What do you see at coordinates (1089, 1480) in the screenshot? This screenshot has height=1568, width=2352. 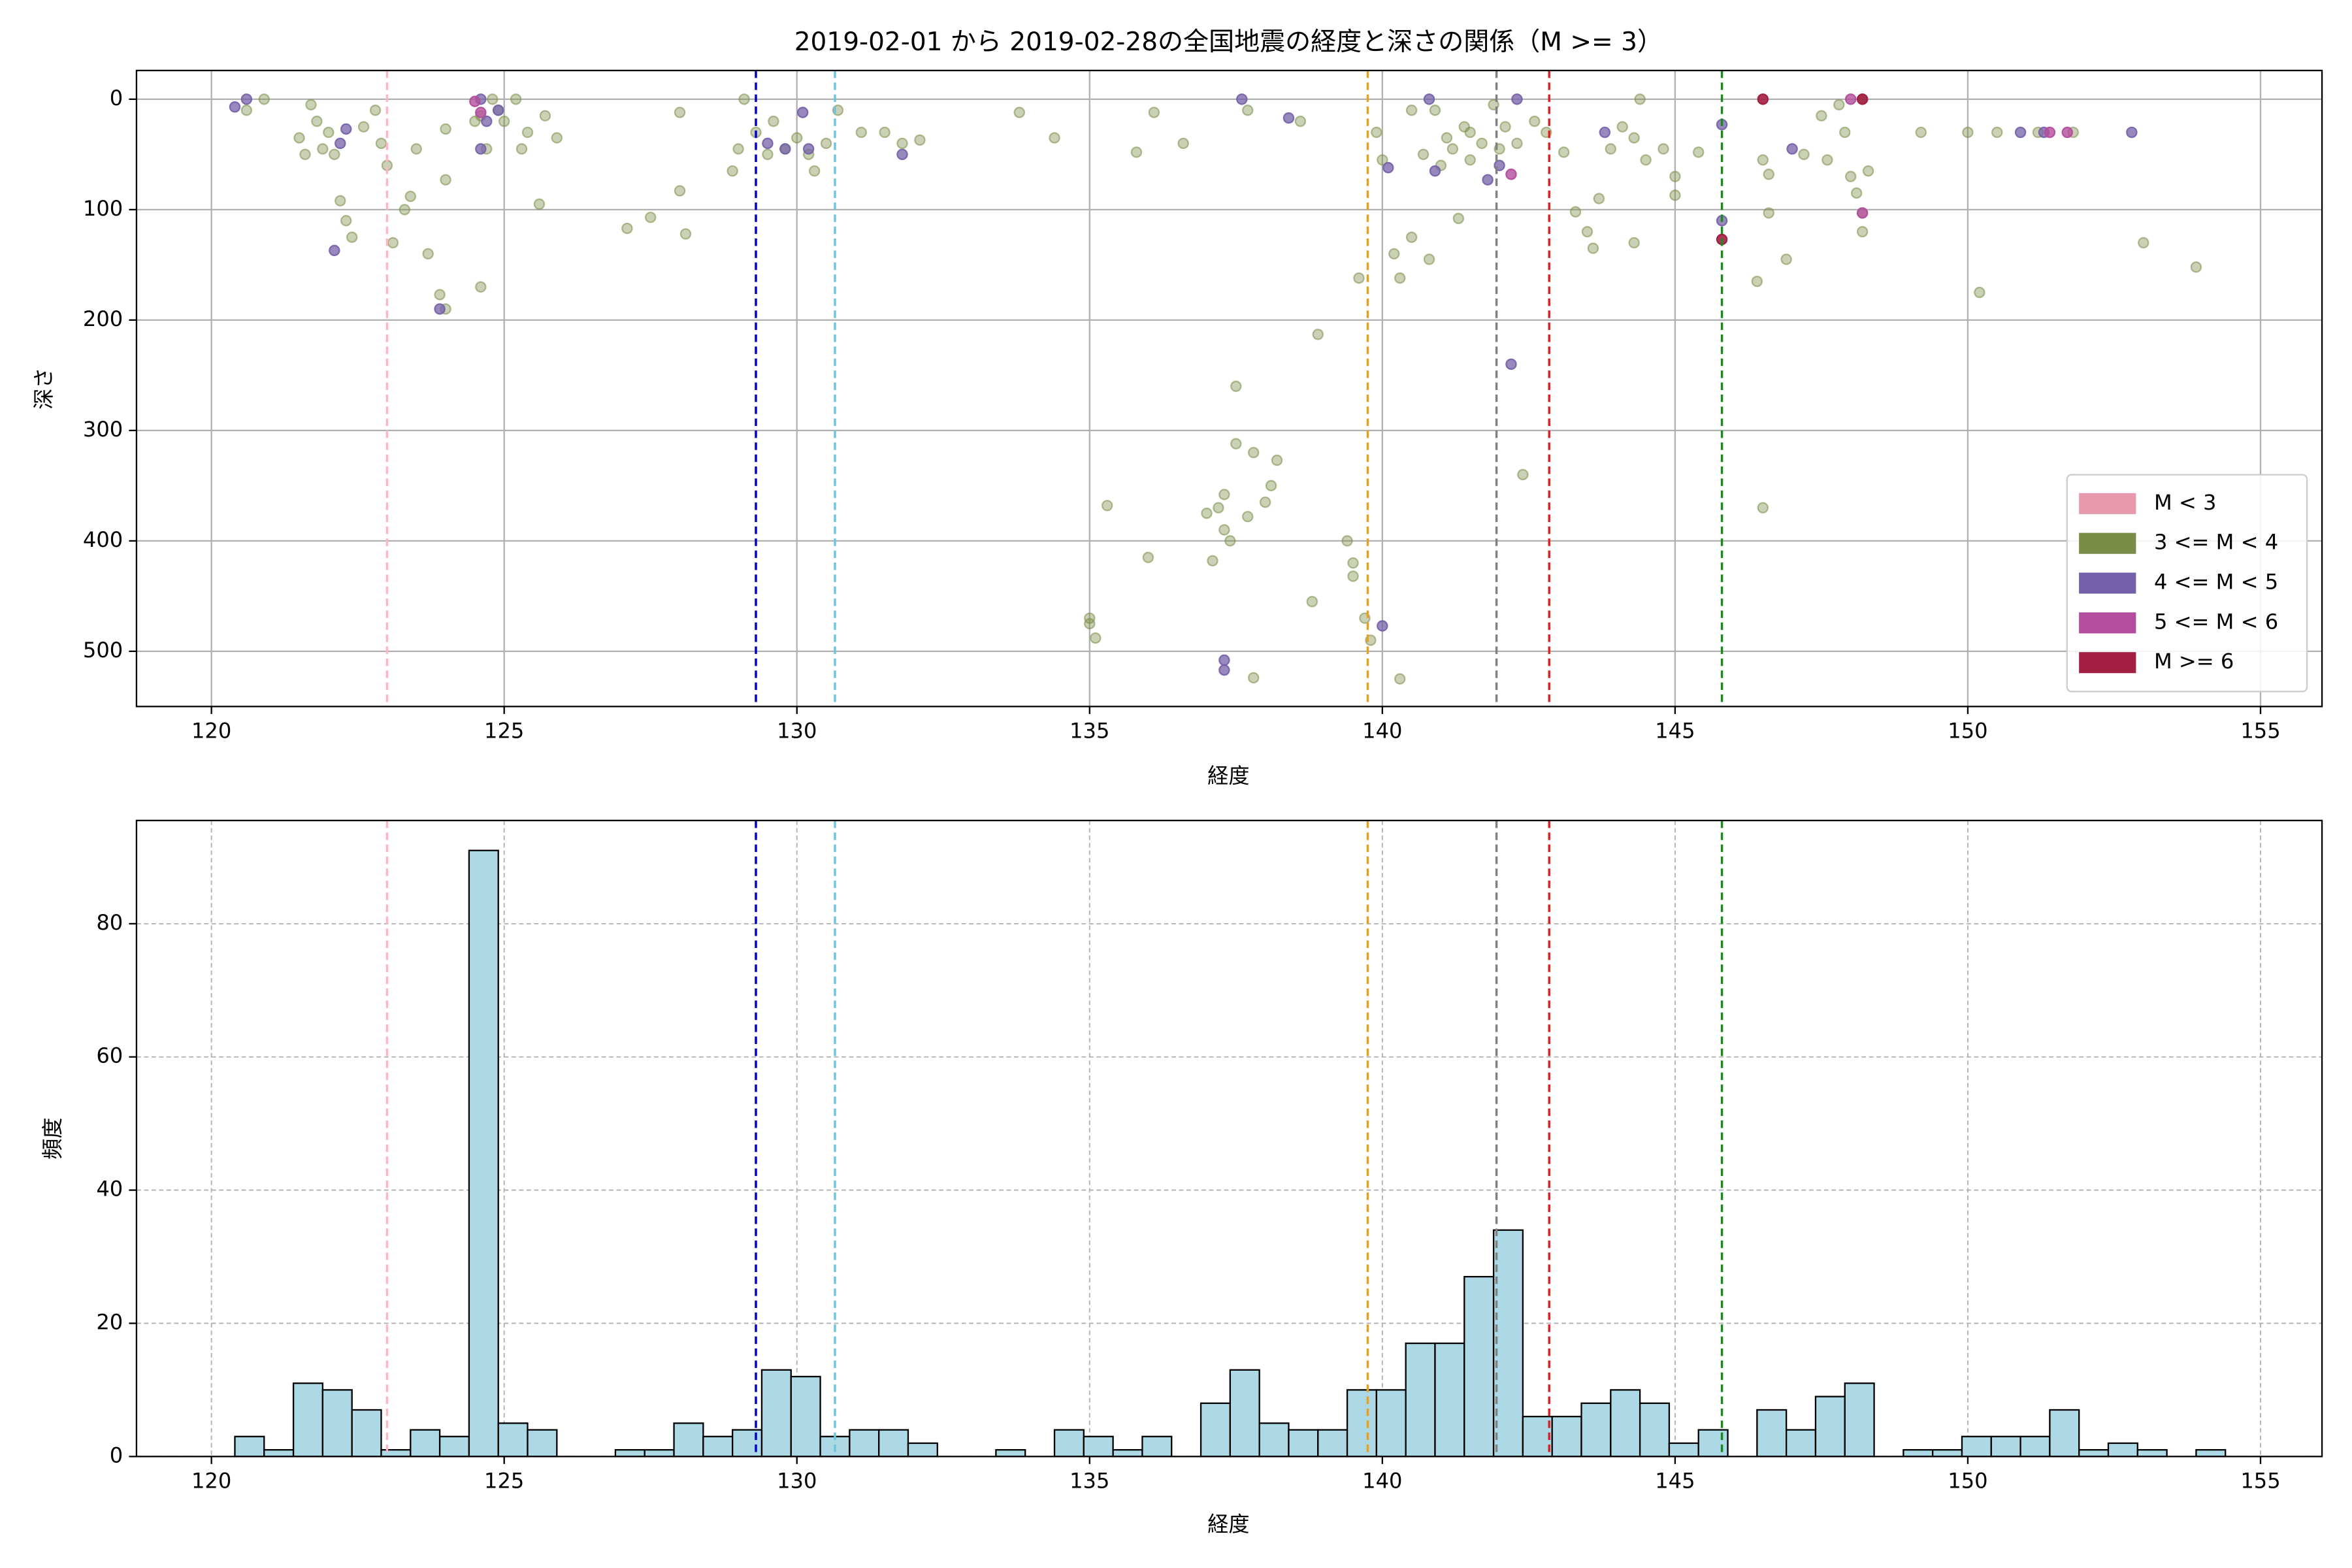 I see `x-tick-label: 135` at bounding box center [1089, 1480].